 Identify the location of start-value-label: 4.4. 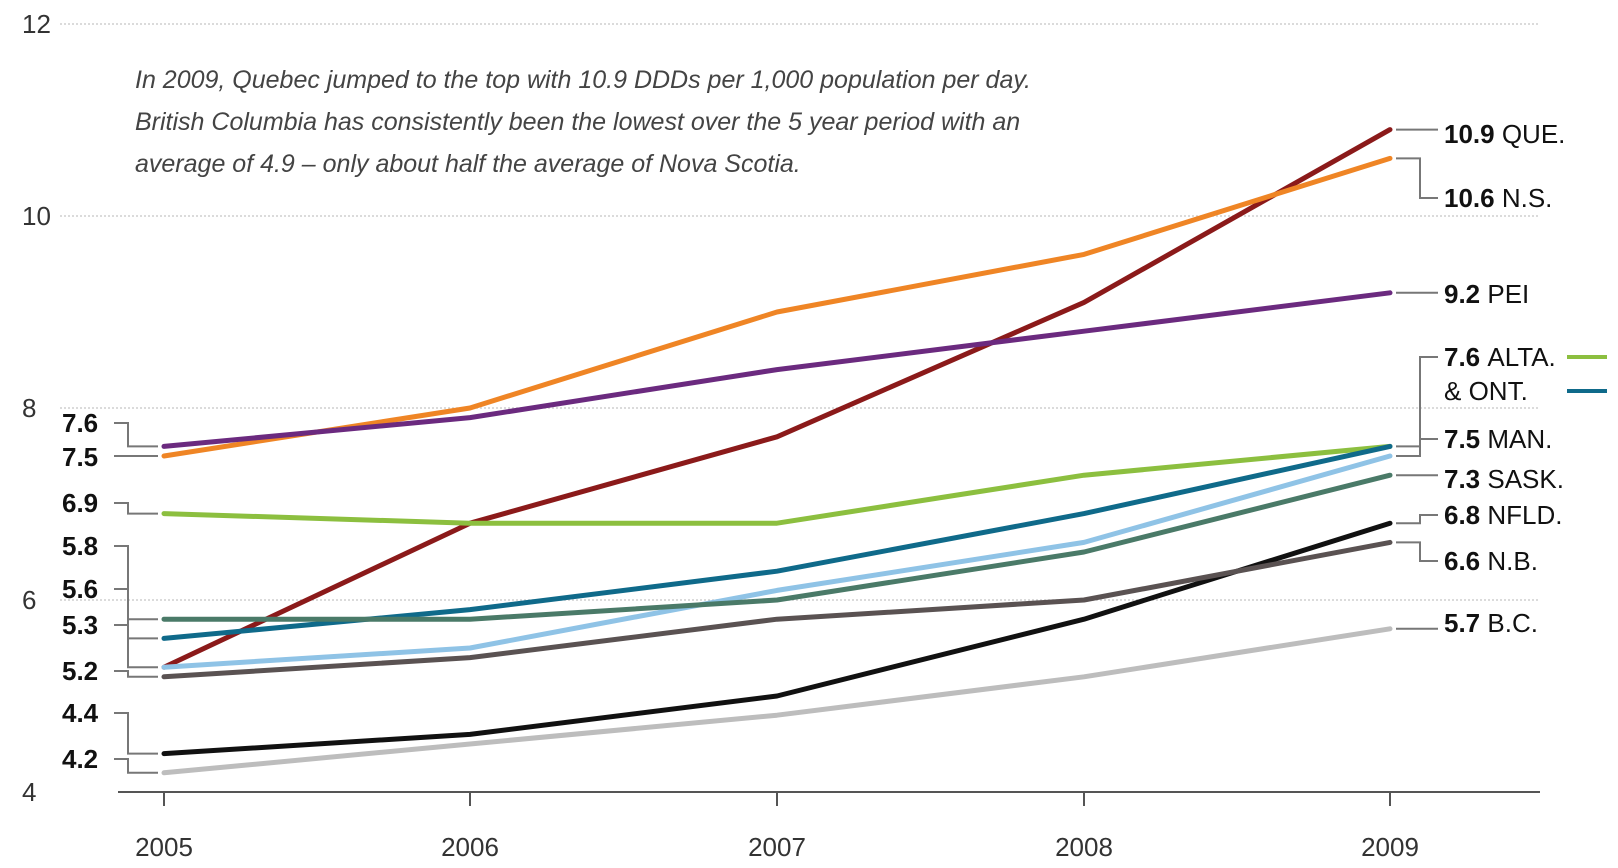
(80, 713).